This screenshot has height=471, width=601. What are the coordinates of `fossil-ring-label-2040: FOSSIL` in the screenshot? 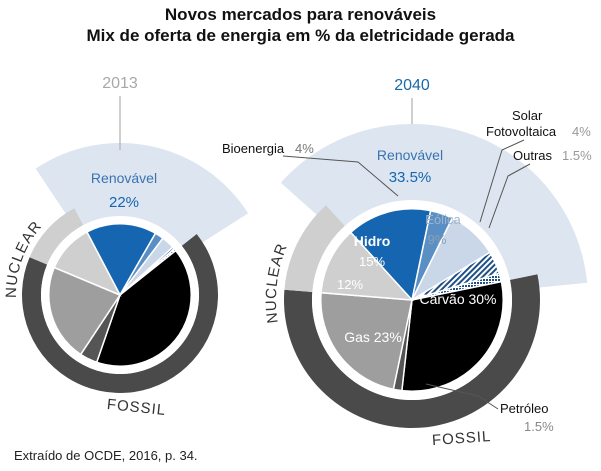 It's located at (461, 438).